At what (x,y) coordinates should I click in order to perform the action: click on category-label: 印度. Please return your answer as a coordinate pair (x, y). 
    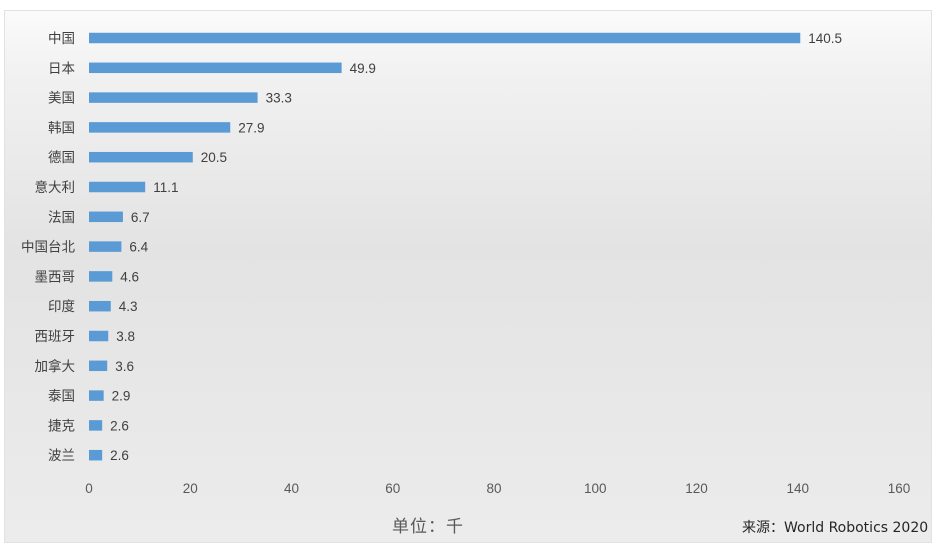
    Looking at the image, I should click on (61, 307).